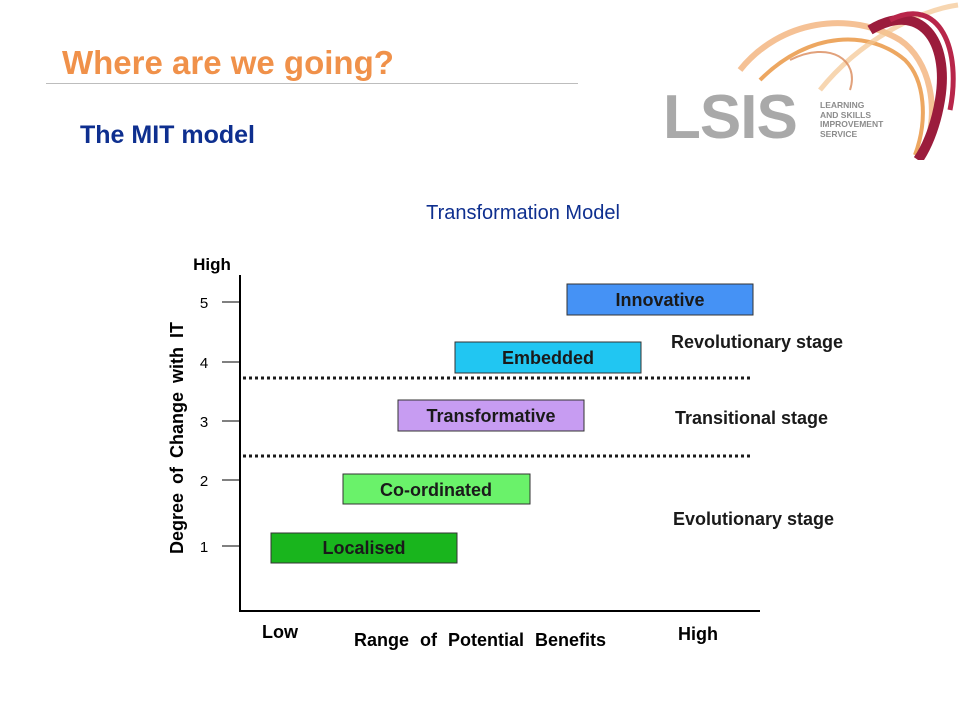  What do you see at coordinates (220, 425) in the screenshot?
I see `y-axis-ticks: 1 2 3 4 5` at bounding box center [220, 425].